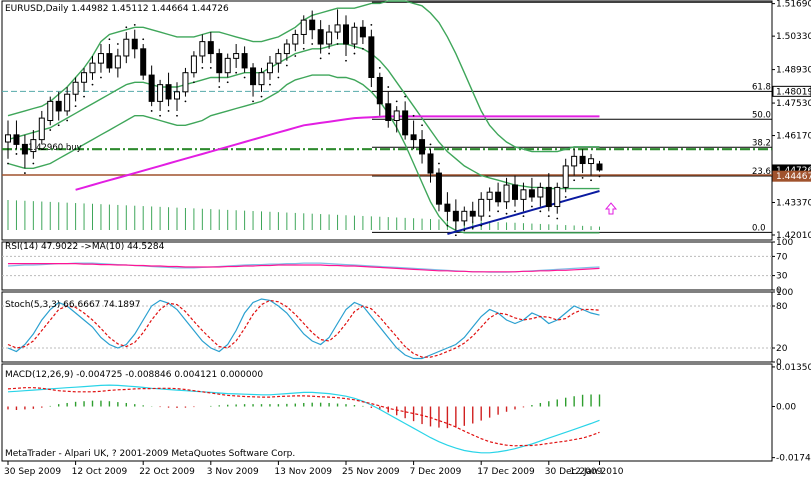 The image size is (811, 483). I want to click on macd-signal-line, so click(303, 417).